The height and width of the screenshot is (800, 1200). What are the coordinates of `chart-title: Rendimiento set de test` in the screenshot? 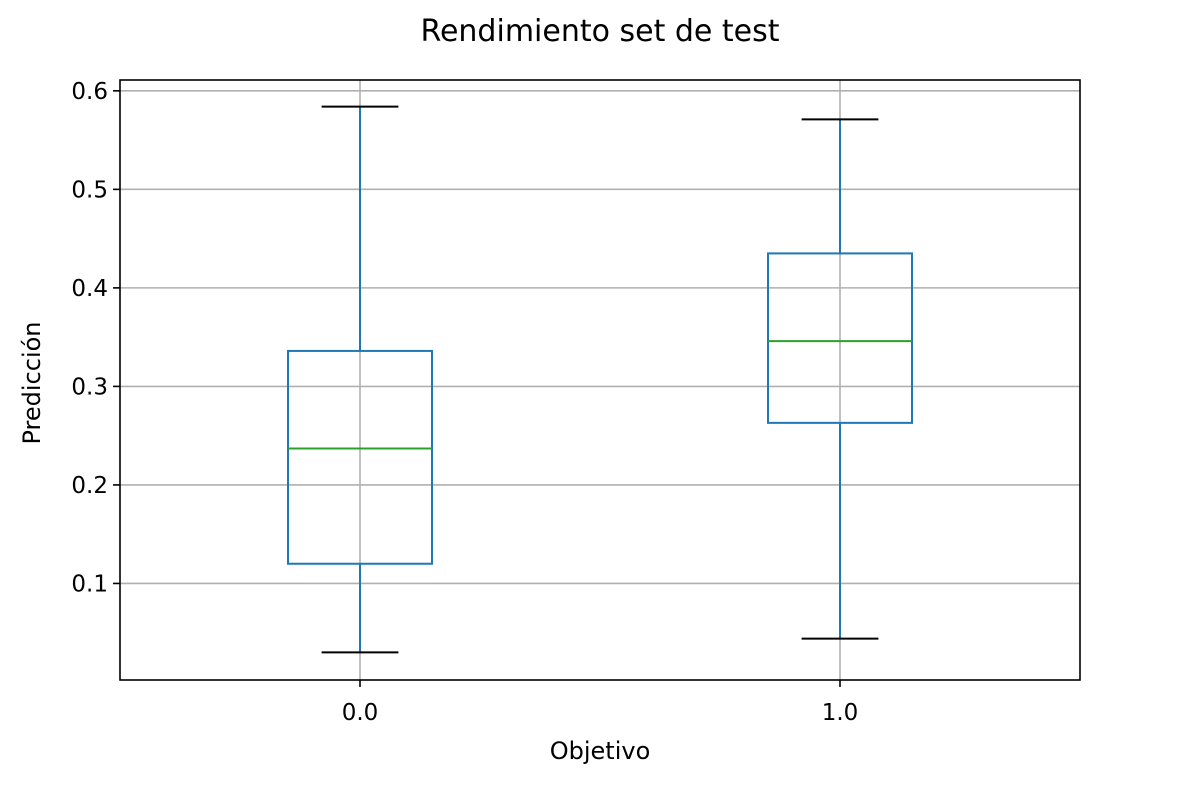 It's located at (599, 31).